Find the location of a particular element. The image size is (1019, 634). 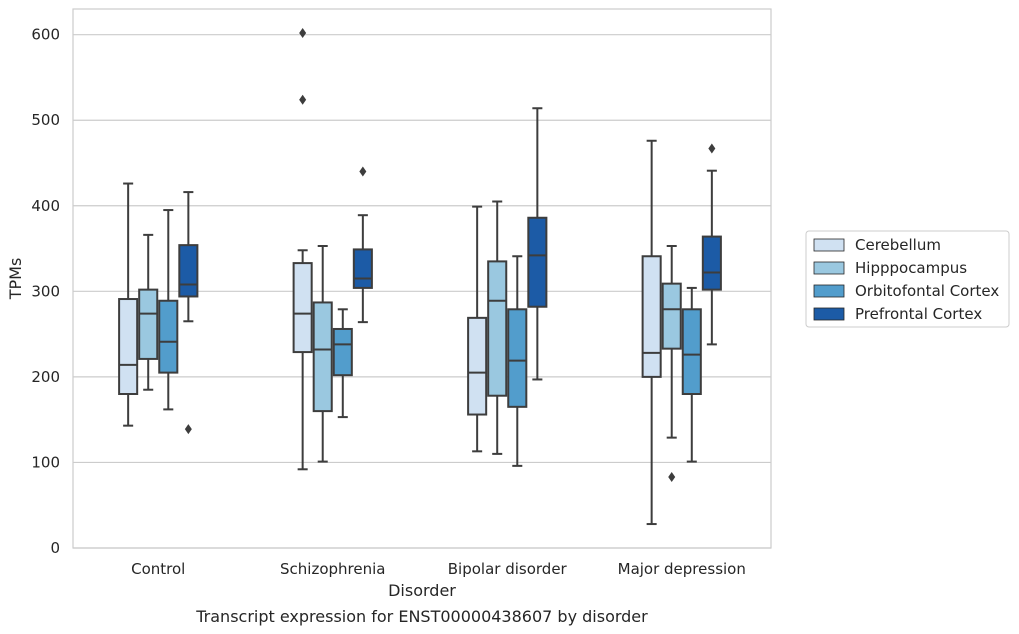

legend-frame is located at coordinates (907, 279).